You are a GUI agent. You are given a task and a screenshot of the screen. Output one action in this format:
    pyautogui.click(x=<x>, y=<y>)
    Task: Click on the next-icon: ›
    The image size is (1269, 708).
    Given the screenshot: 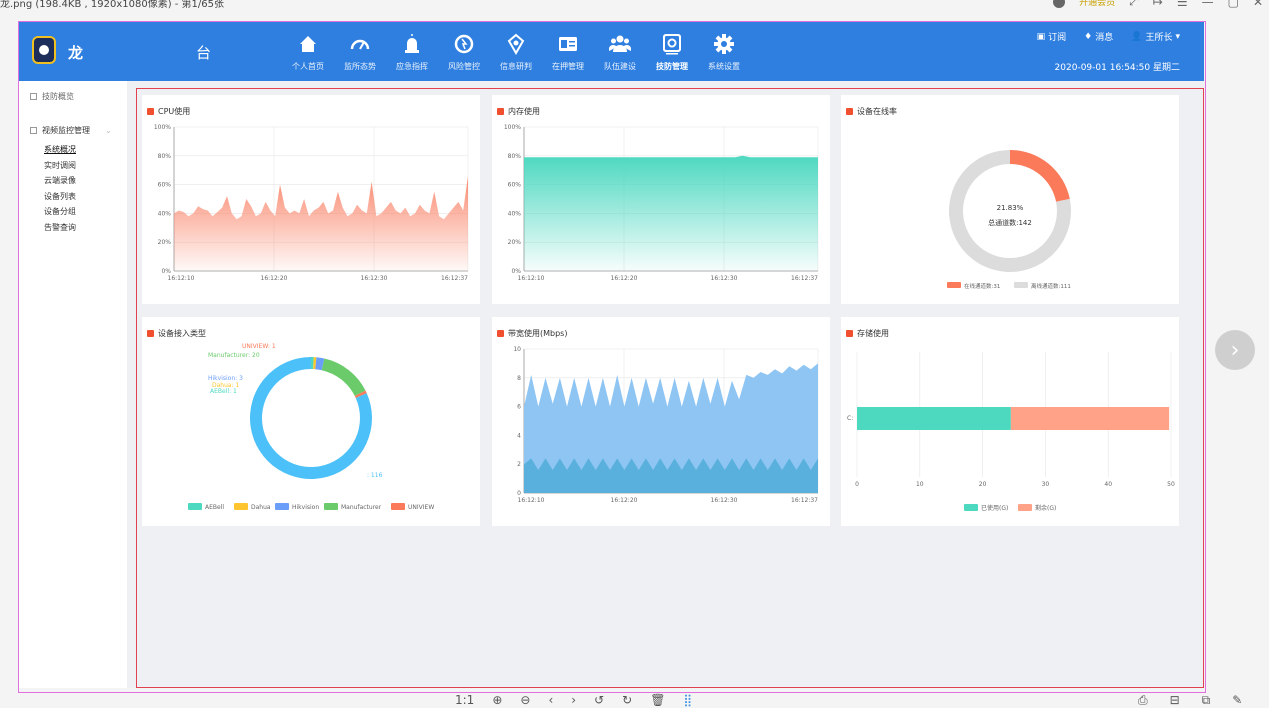 What is the action you would take?
    pyautogui.click(x=574, y=700)
    